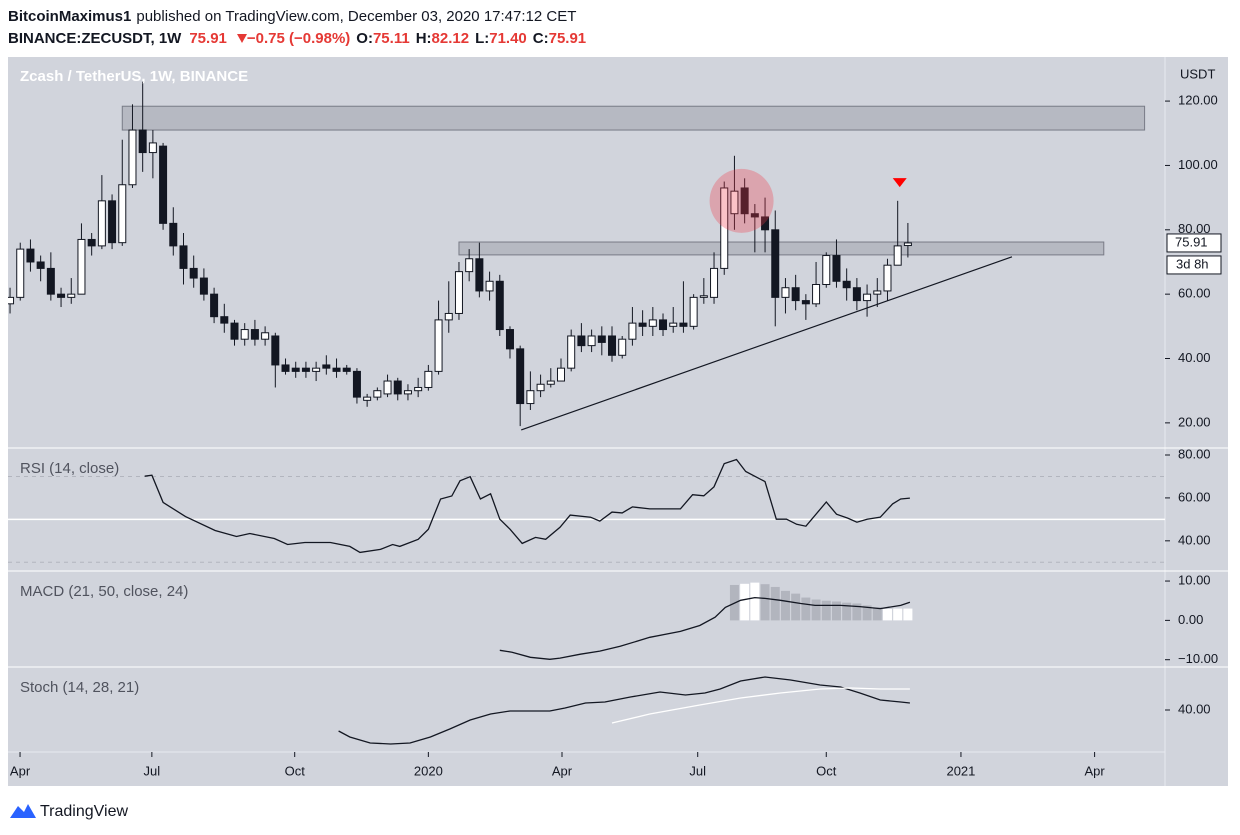 Image resolution: width=1240 pixels, height=835 pixels. I want to click on last: 75.91, so click(208, 38).